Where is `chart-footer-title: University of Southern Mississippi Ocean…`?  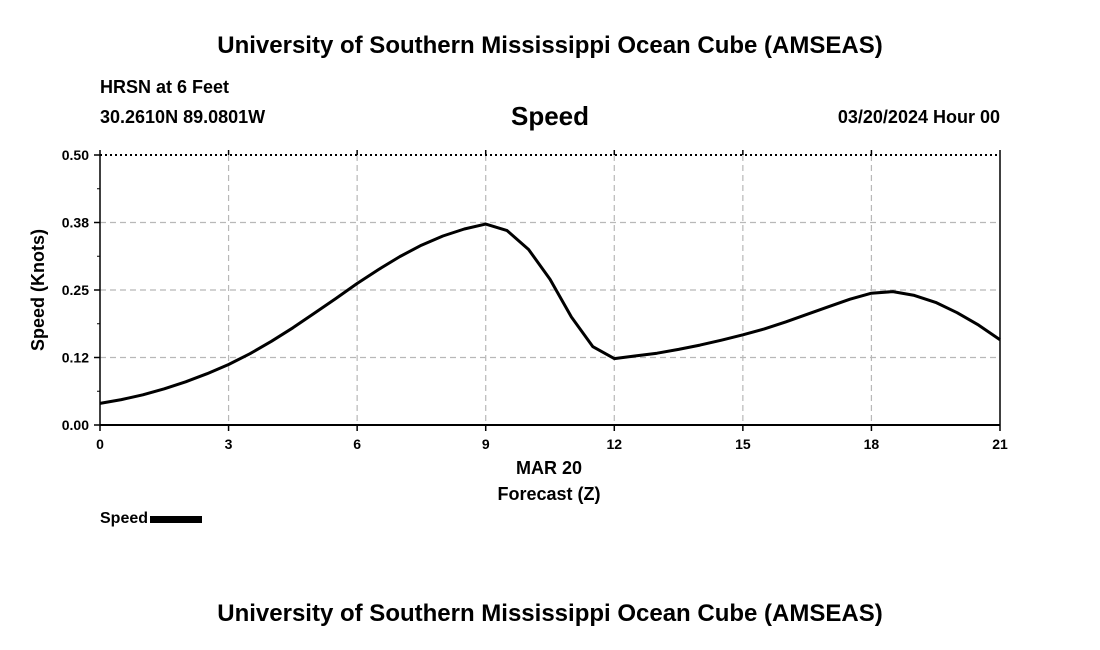
chart-footer-title: University of Southern Mississippi Ocean… is located at coordinates (550, 613).